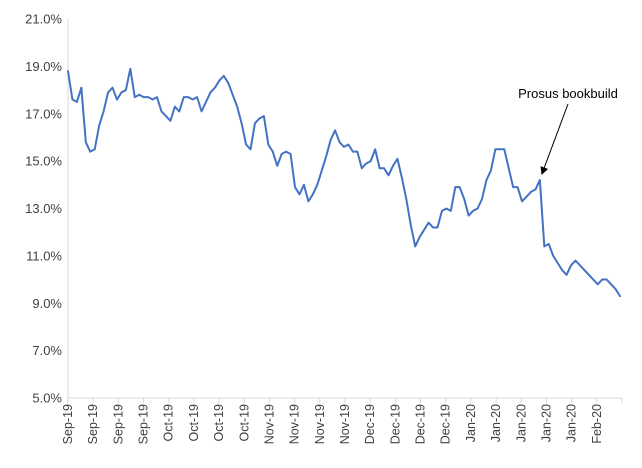 The height and width of the screenshot is (468, 642). Describe the element at coordinates (43, 113) in the screenshot. I see `y-tick-label: 17.0%` at that location.